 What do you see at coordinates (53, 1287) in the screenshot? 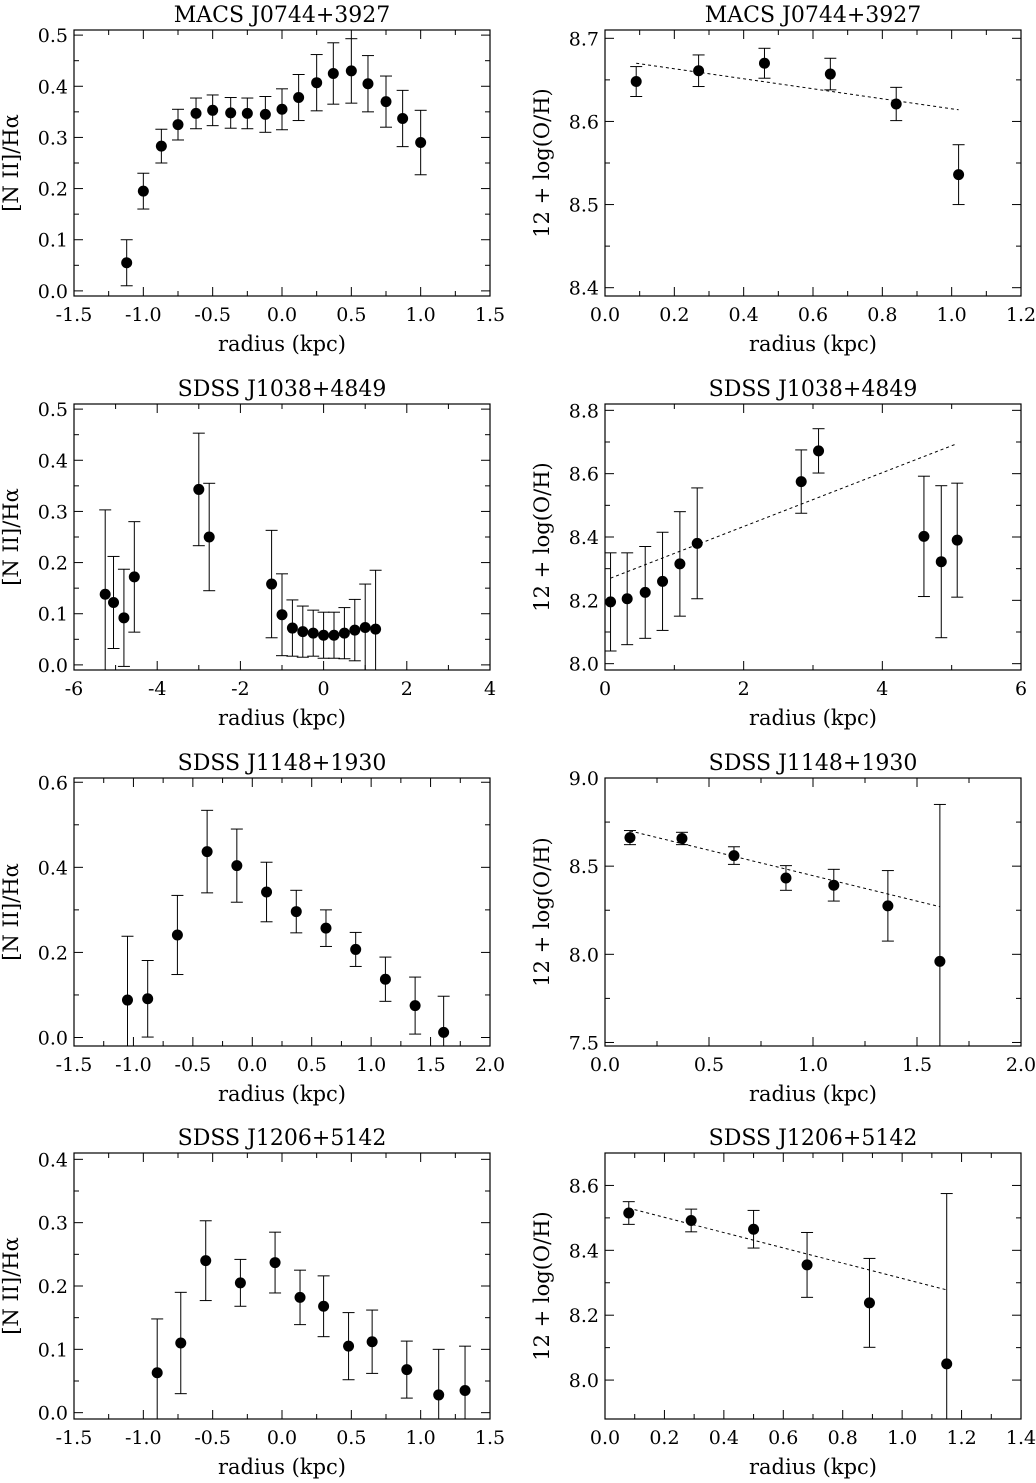
I see `y-tick-label: 0.2` at bounding box center [53, 1287].